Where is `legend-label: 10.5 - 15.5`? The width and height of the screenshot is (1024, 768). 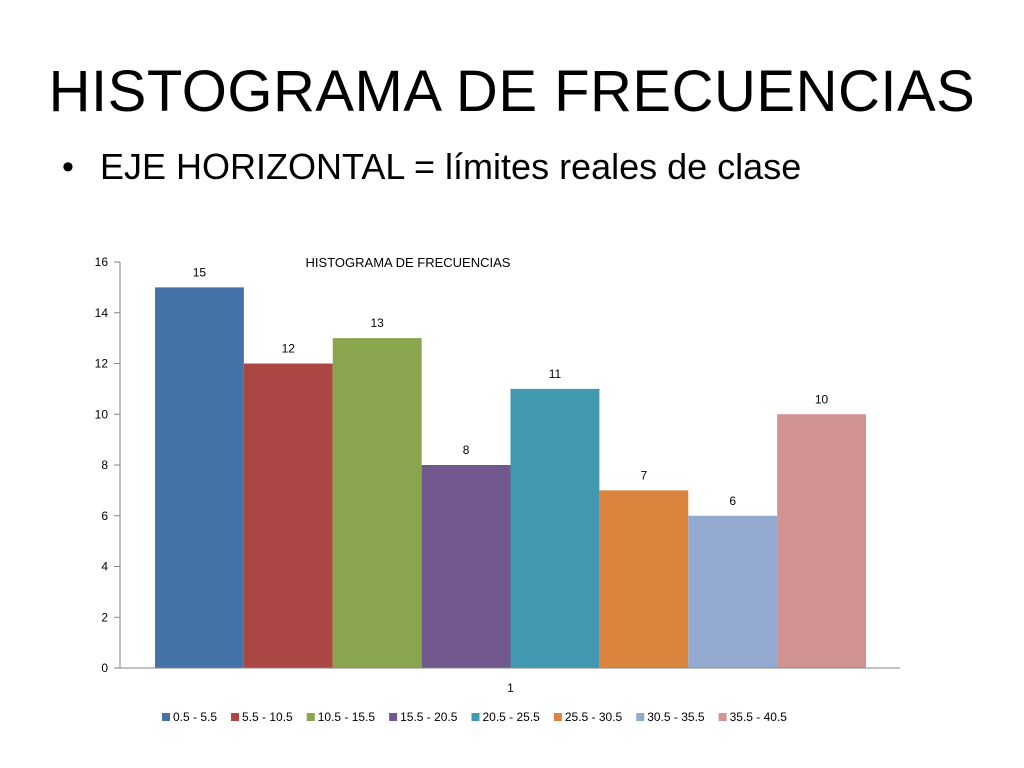 legend-label: 10.5 - 15.5 is located at coordinates (347, 717).